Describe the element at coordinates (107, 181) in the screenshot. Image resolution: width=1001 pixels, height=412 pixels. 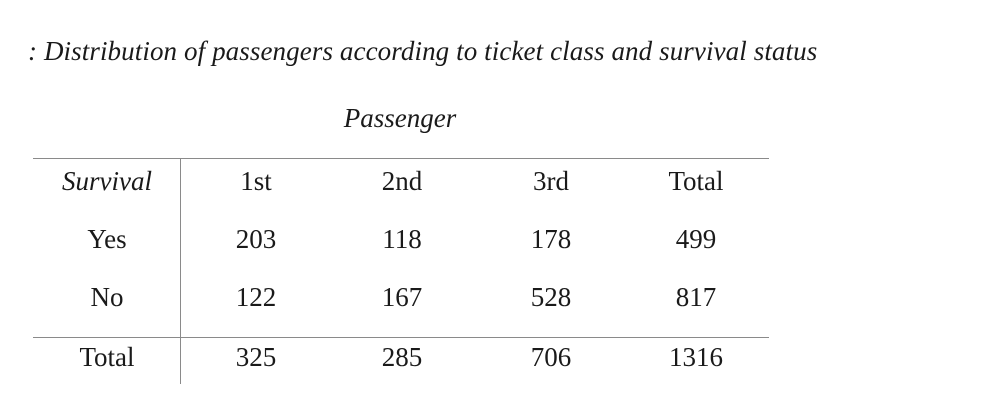
I see `row-header-cell: Survival` at that location.